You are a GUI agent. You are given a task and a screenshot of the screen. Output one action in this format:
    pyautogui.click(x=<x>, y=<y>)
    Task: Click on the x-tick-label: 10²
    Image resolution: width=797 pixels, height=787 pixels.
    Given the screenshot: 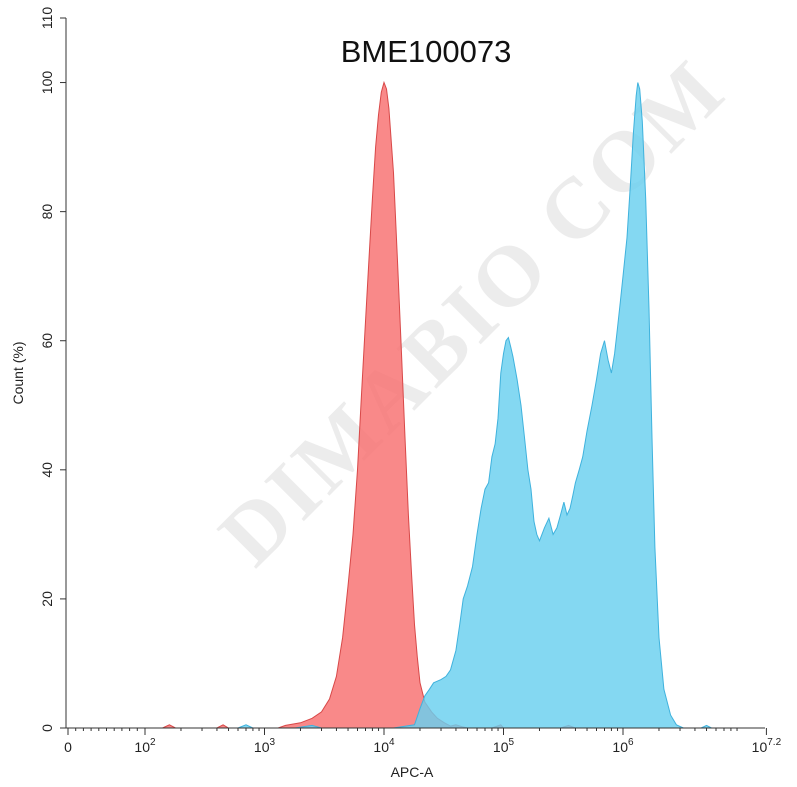 What is the action you would take?
    pyautogui.click(x=145, y=746)
    